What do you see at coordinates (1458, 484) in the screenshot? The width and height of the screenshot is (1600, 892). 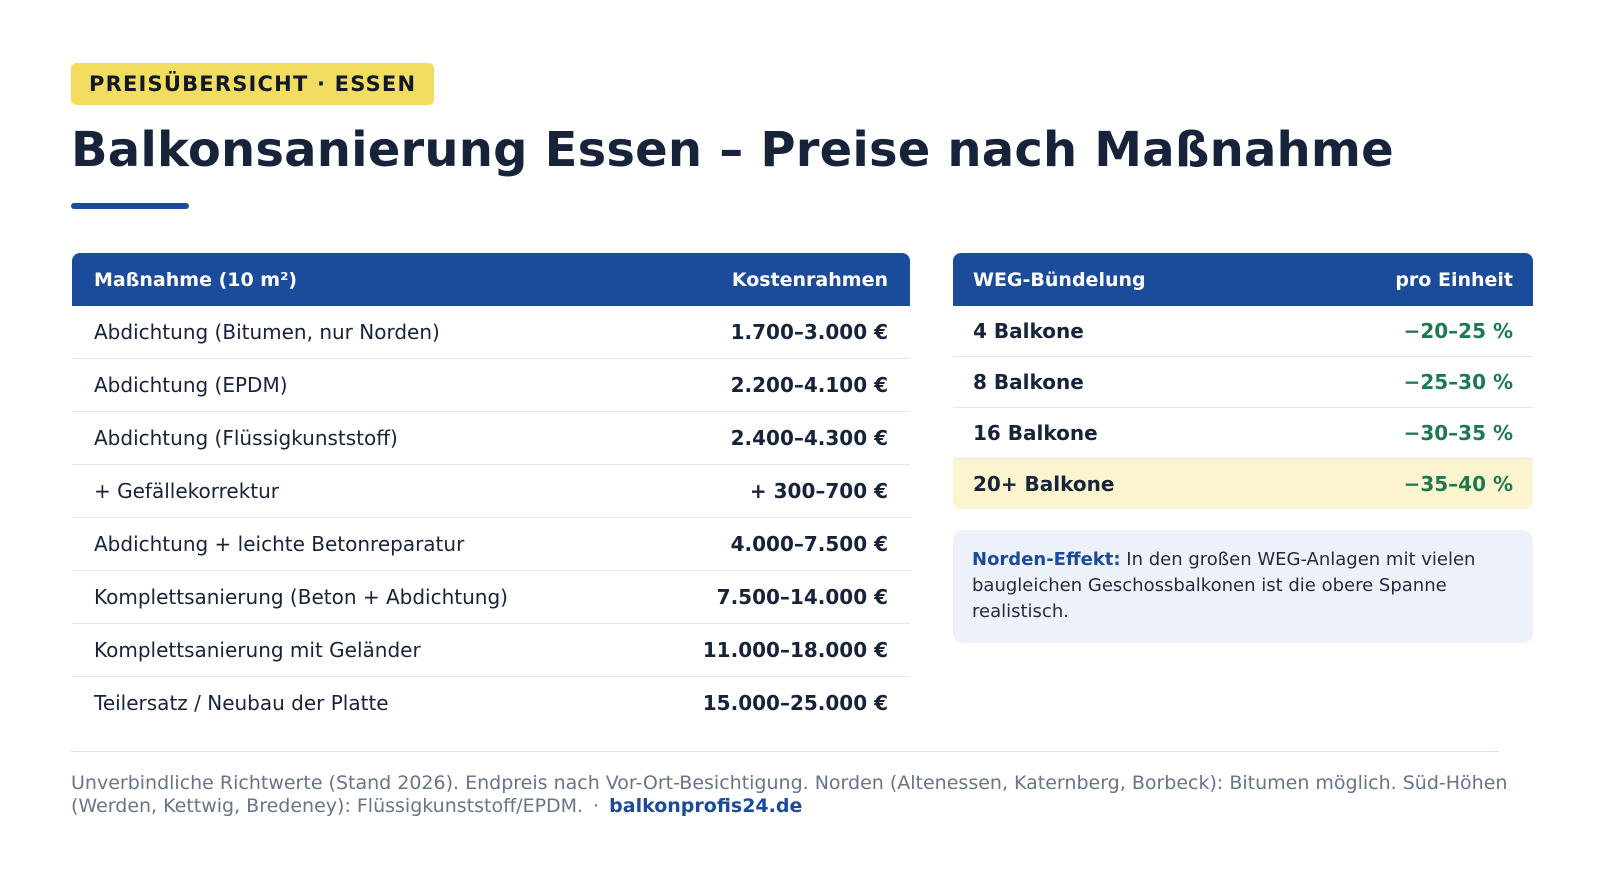 I see `discount-value: −35–40 %` at bounding box center [1458, 484].